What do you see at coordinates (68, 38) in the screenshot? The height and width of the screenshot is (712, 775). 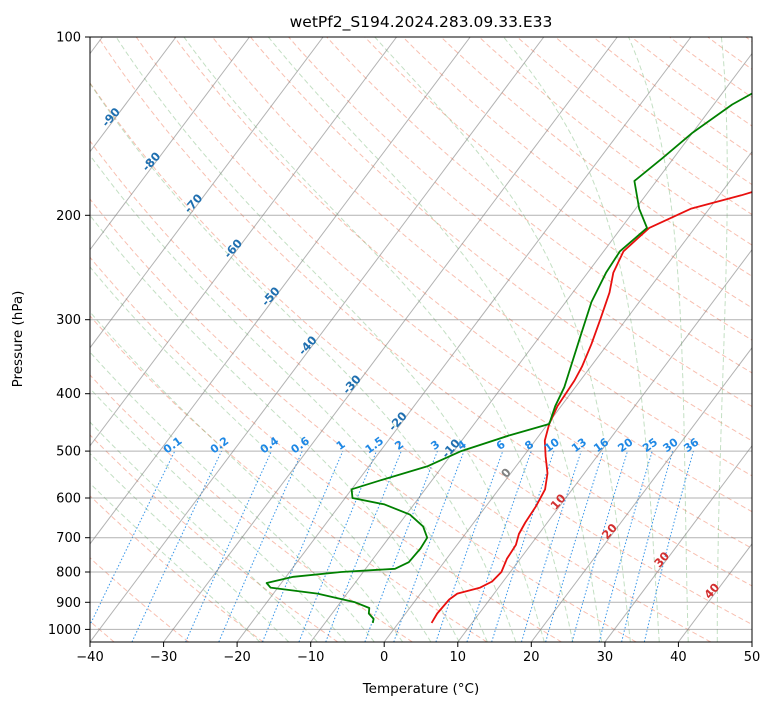 I see `y-tick-label: 100` at bounding box center [68, 38].